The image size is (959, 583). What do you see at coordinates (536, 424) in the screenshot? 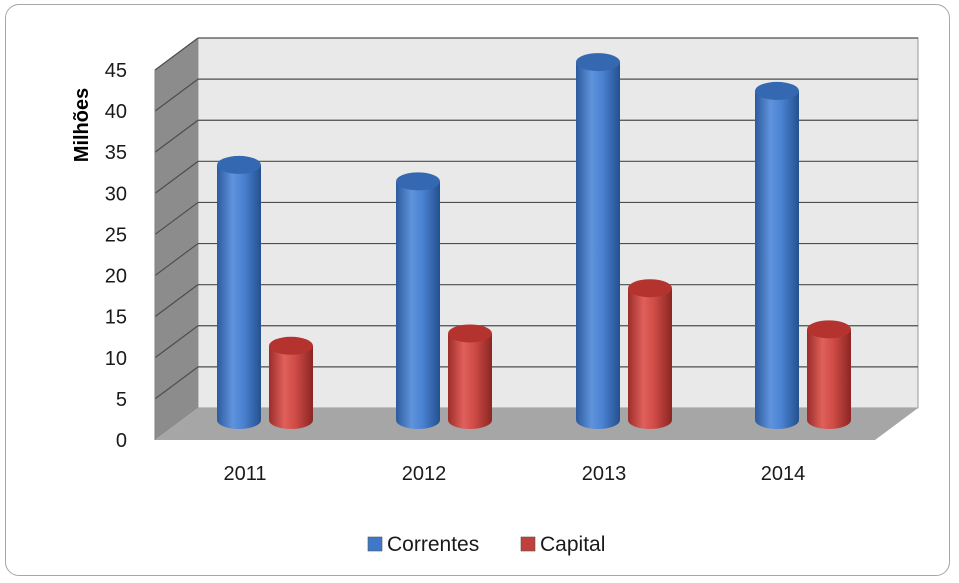
I see `floor` at bounding box center [536, 424].